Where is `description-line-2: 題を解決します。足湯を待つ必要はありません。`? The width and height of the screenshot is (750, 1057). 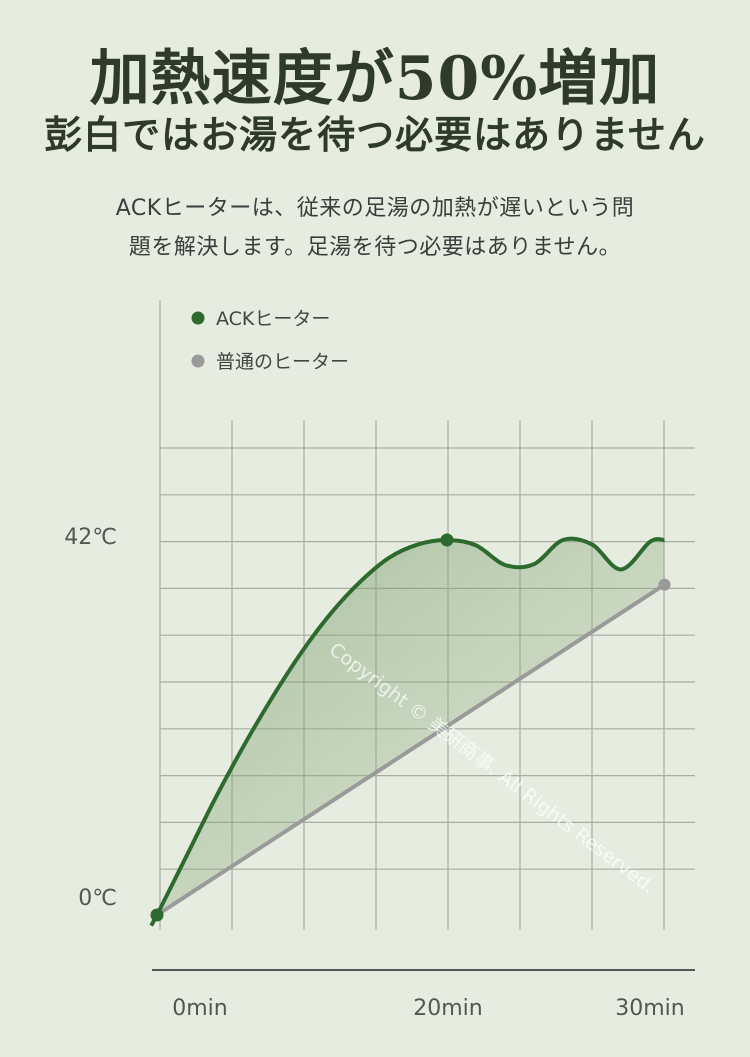 description-line-2: 題を解決します。足湯を待つ必要はありません。 is located at coordinates (375, 247).